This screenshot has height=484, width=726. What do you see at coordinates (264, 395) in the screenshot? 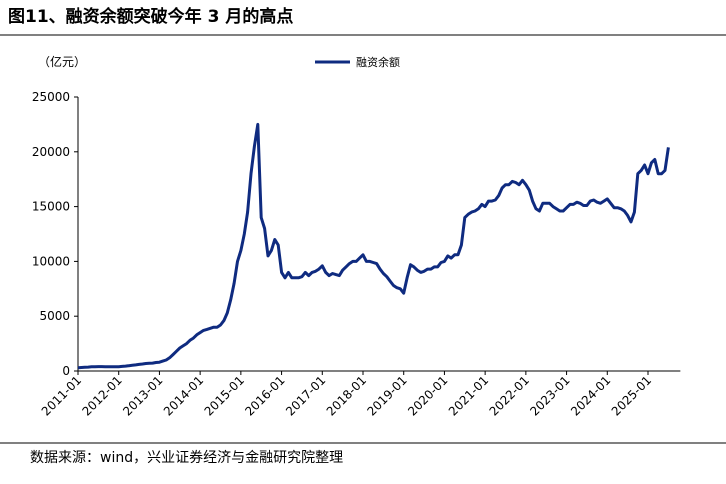
I see `x-tick-label: 2016-01` at bounding box center [264, 395].